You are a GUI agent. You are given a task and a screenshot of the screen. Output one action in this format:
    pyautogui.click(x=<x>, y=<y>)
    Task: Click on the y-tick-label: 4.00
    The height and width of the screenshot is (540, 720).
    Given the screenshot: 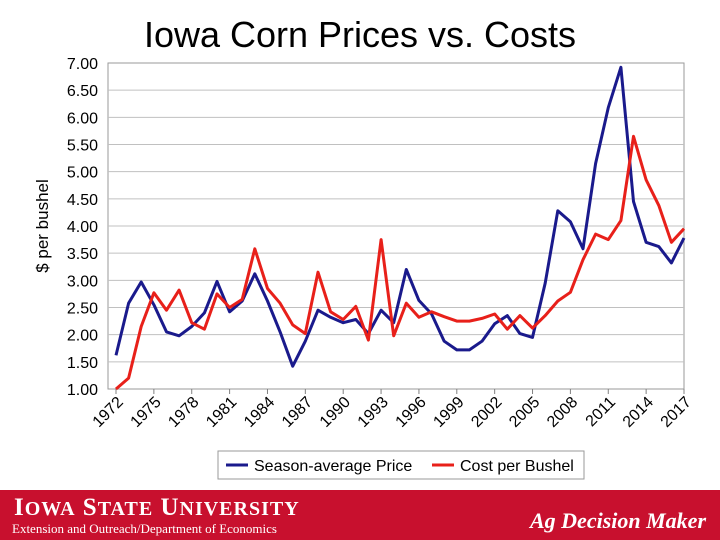 What is the action you would take?
    pyautogui.click(x=82, y=227)
    